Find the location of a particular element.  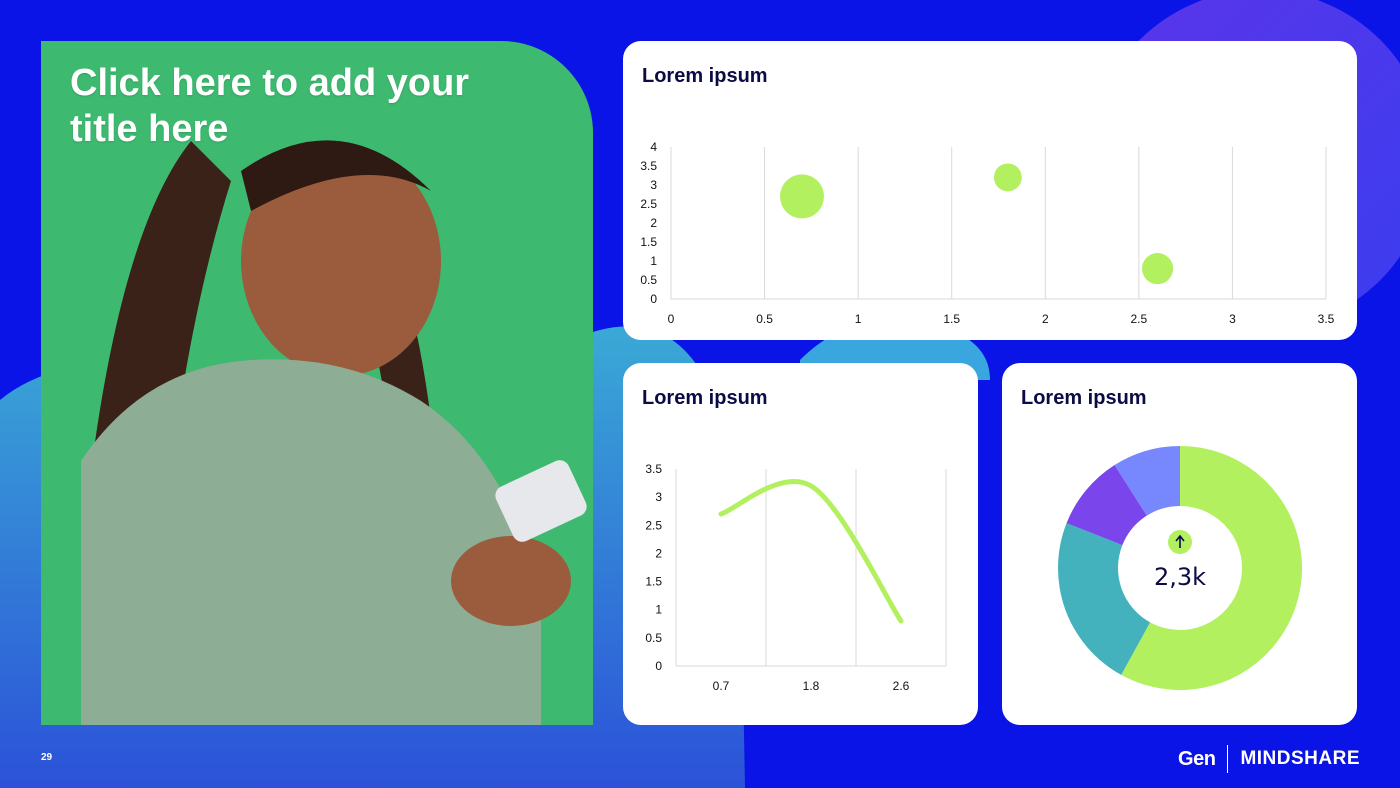

line-chart-title: Lorem ipsum is located at coordinates (705, 398).